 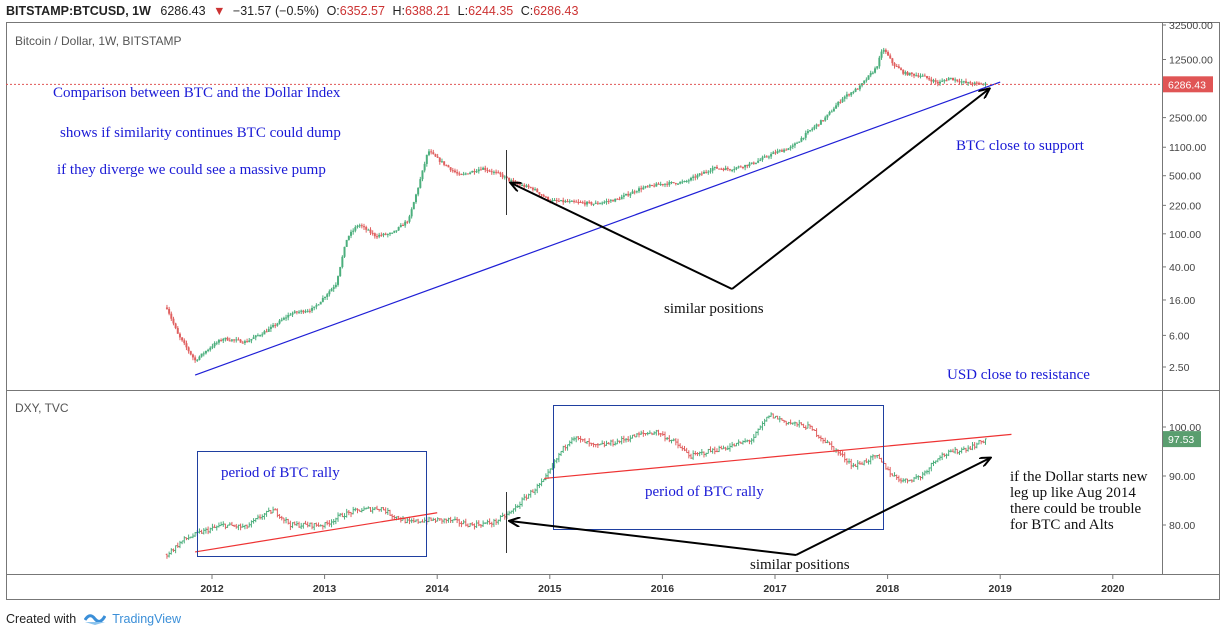 What do you see at coordinates (146, 619) in the screenshot?
I see `footer-brand: TradingView` at bounding box center [146, 619].